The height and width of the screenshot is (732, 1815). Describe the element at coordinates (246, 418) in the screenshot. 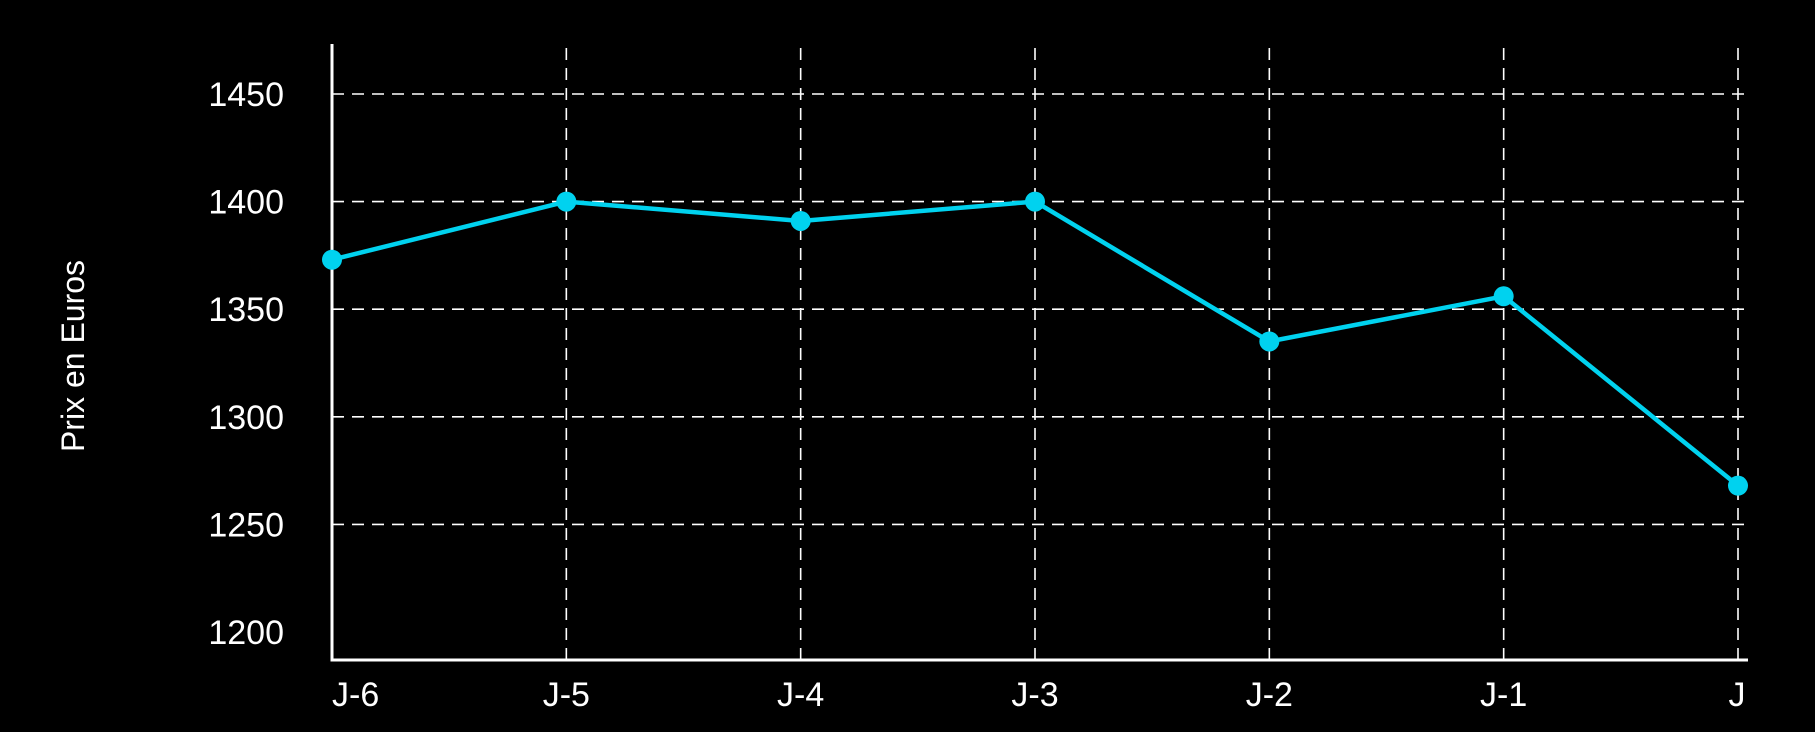

I see `y-tick-label-1300: 1300` at that location.